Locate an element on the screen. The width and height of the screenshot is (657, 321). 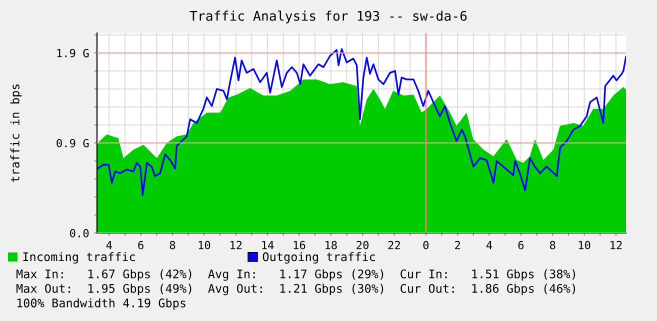
x-tick-label: 2 is located at coordinates (457, 245).